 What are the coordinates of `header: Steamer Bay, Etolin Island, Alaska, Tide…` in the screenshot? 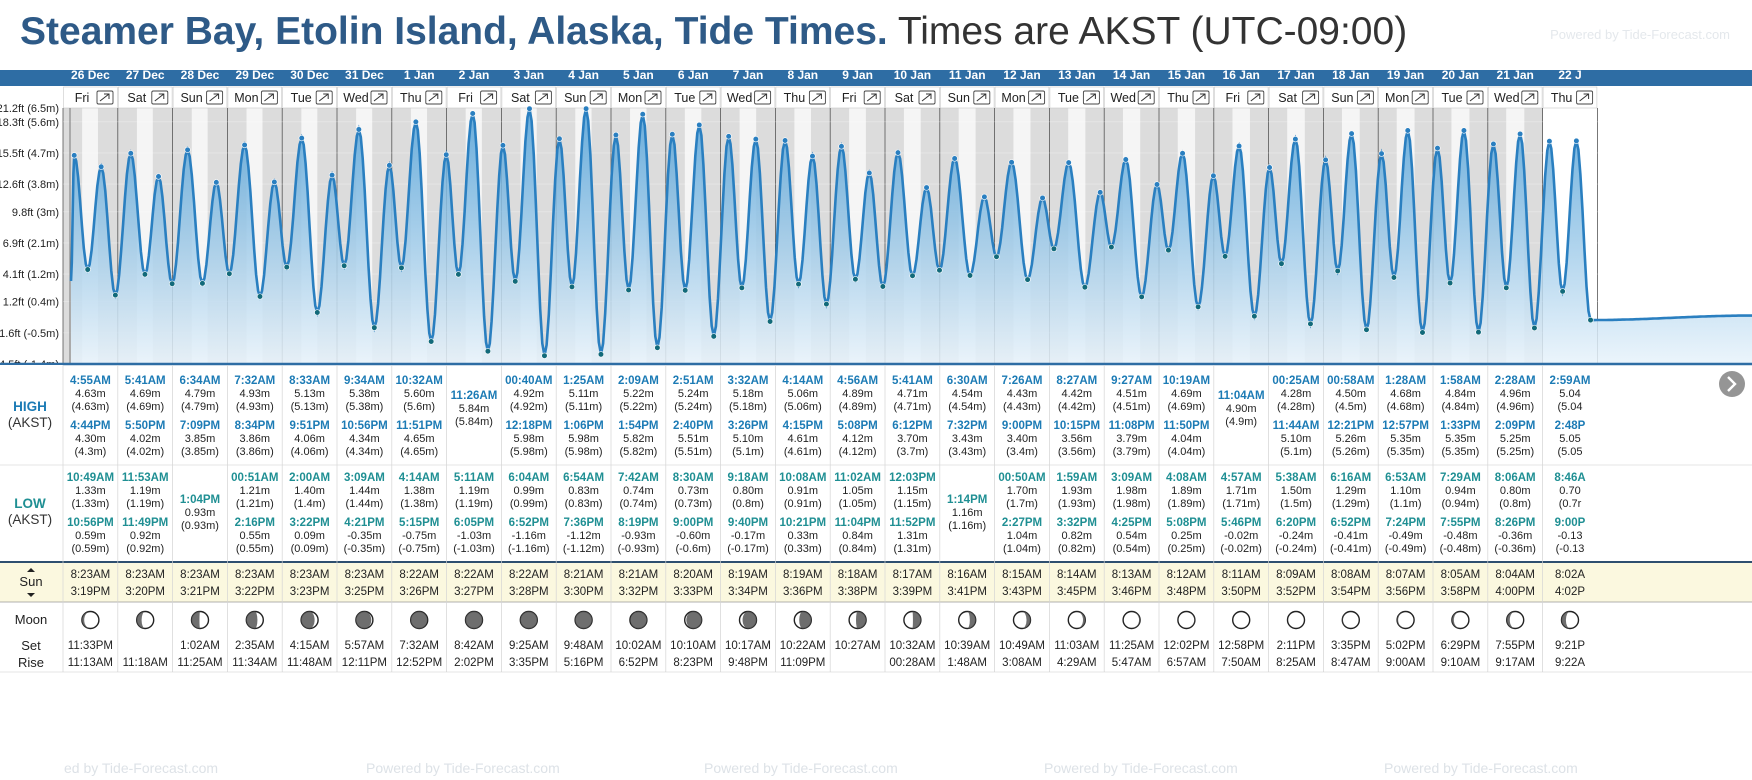 It's located at (876, 35).